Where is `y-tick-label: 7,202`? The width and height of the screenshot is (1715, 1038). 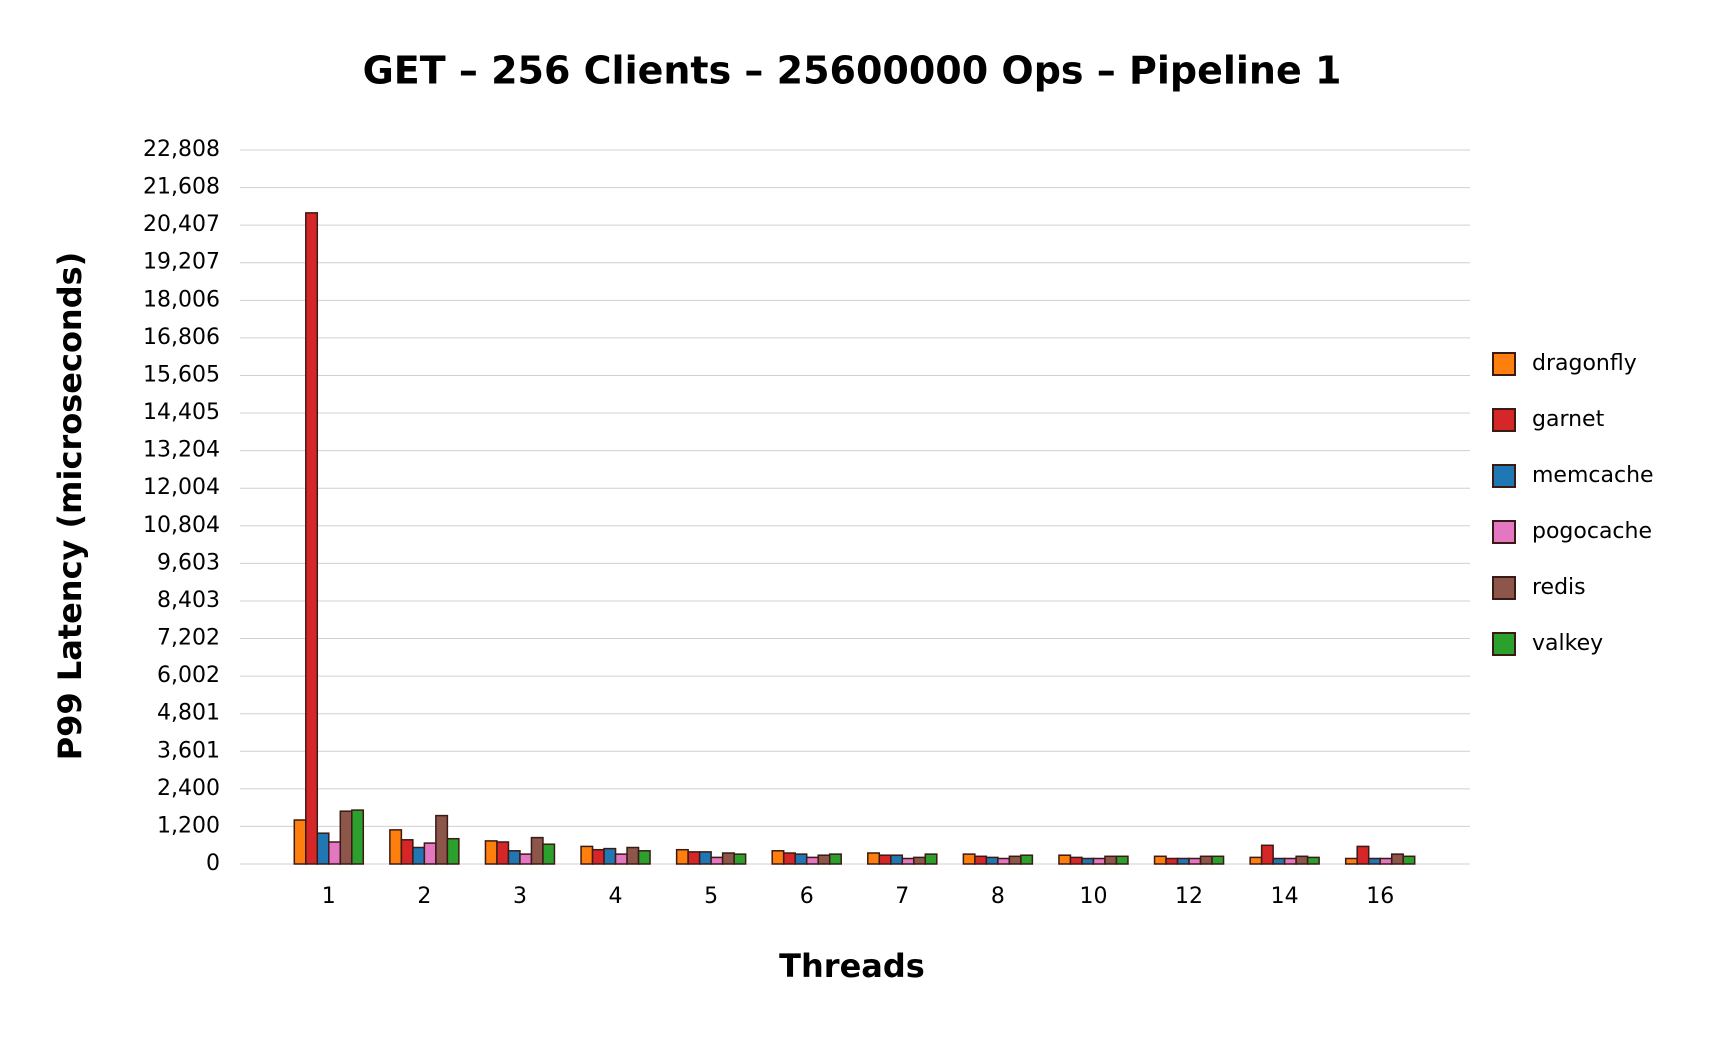 y-tick-label: 7,202 is located at coordinates (188, 638).